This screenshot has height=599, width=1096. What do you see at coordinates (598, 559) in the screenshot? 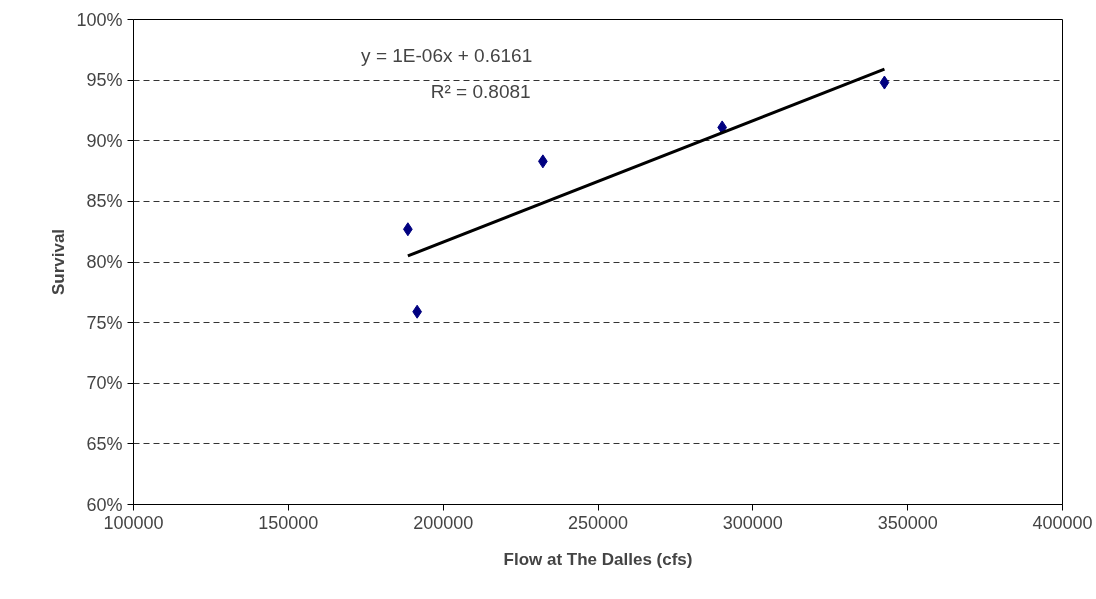
I see `x-axis-title: Flow at The Dalles (cfs)` at bounding box center [598, 559].